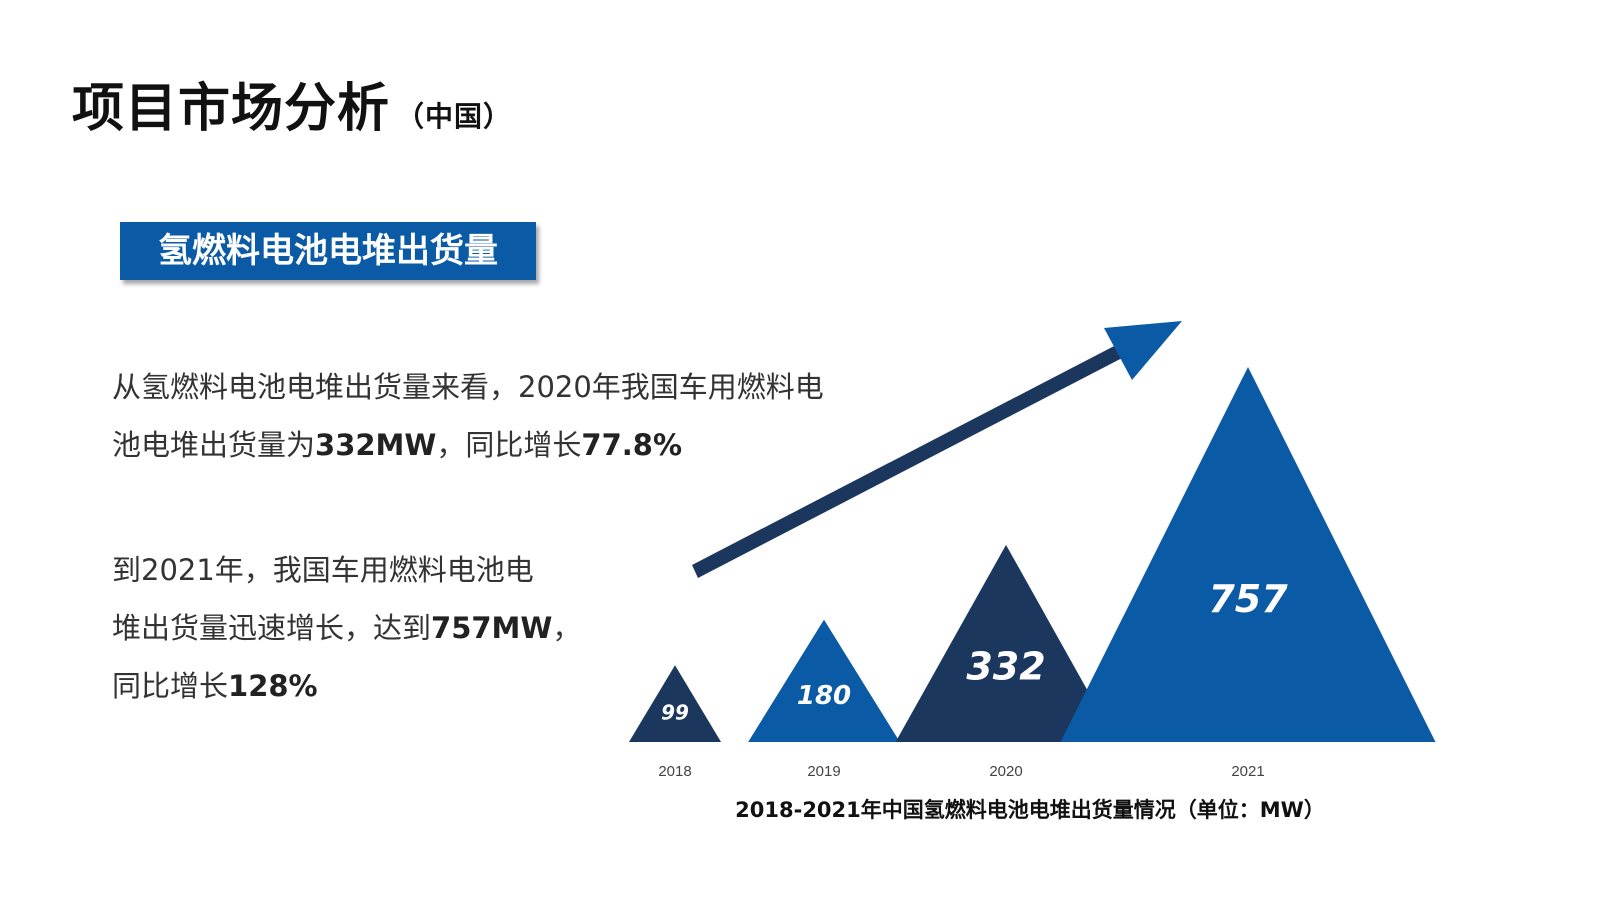 This screenshot has height=900, width=1600. I want to click on para2-line2: 堆出货量迅速增长，达到757MW，, so click(346, 628).